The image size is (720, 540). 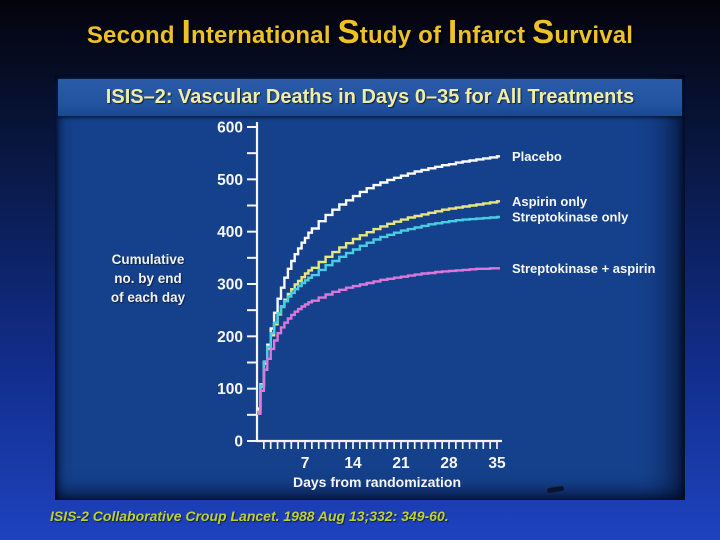 What do you see at coordinates (537, 156) in the screenshot?
I see `legend-label-placebo: Placebo` at bounding box center [537, 156].